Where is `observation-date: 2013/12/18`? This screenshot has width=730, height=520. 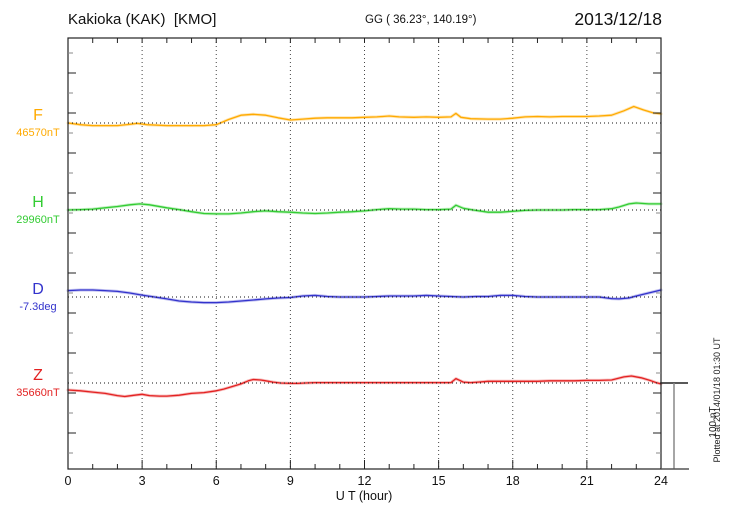 observation-date: 2013/12/18 is located at coordinates (618, 19).